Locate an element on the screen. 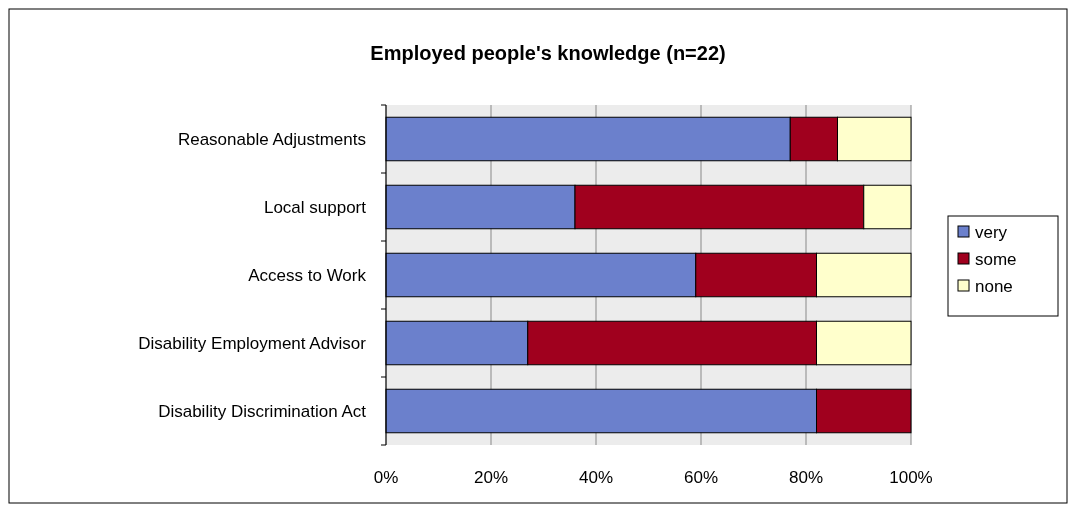 The width and height of the screenshot is (1076, 512). x-tick-label: 80% is located at coordinates (806, 477).